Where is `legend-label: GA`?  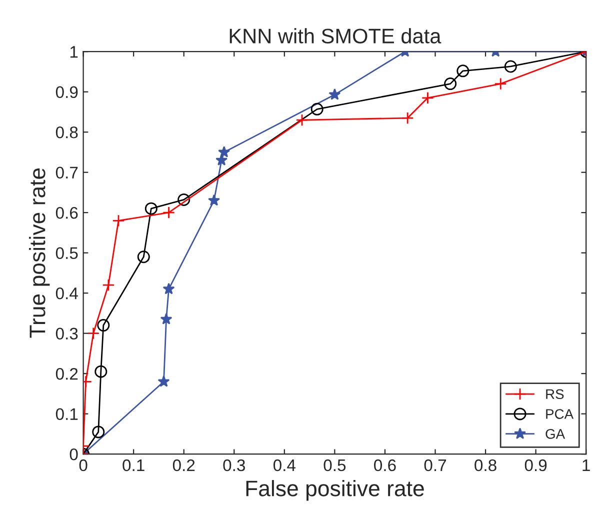
legend-label: GA is located at coordinates (556, 434).